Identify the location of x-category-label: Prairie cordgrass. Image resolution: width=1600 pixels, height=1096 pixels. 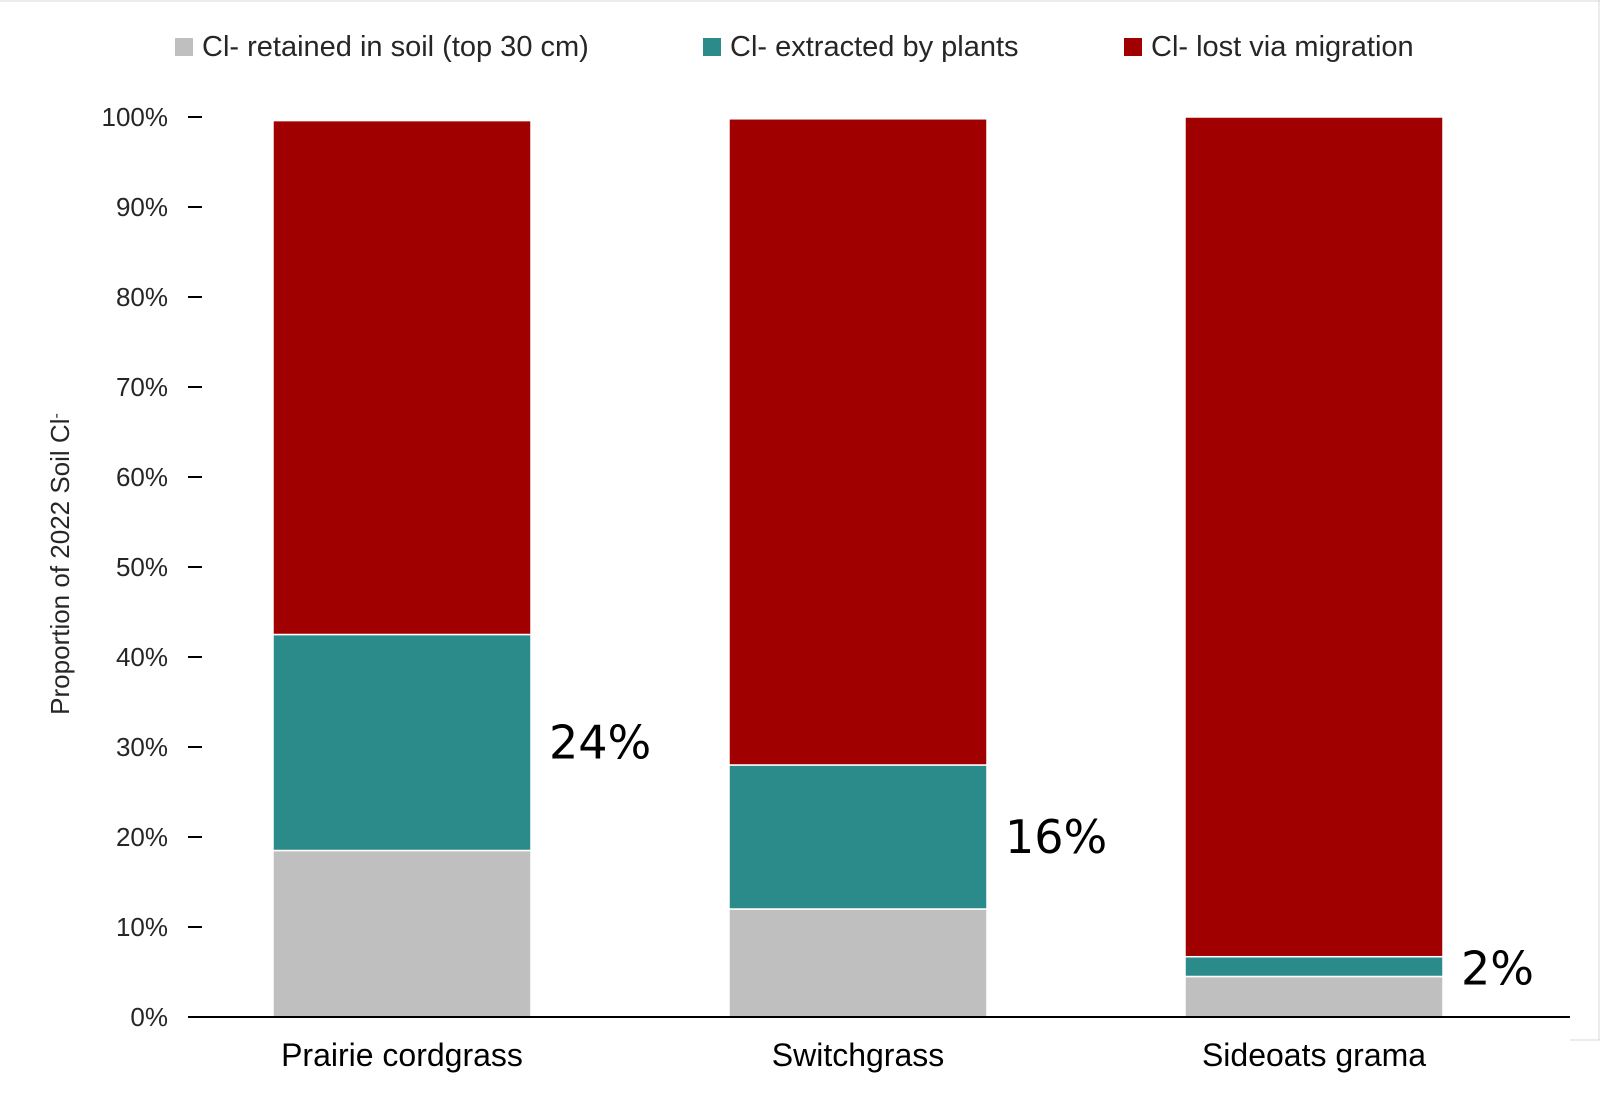
(402, 1055).